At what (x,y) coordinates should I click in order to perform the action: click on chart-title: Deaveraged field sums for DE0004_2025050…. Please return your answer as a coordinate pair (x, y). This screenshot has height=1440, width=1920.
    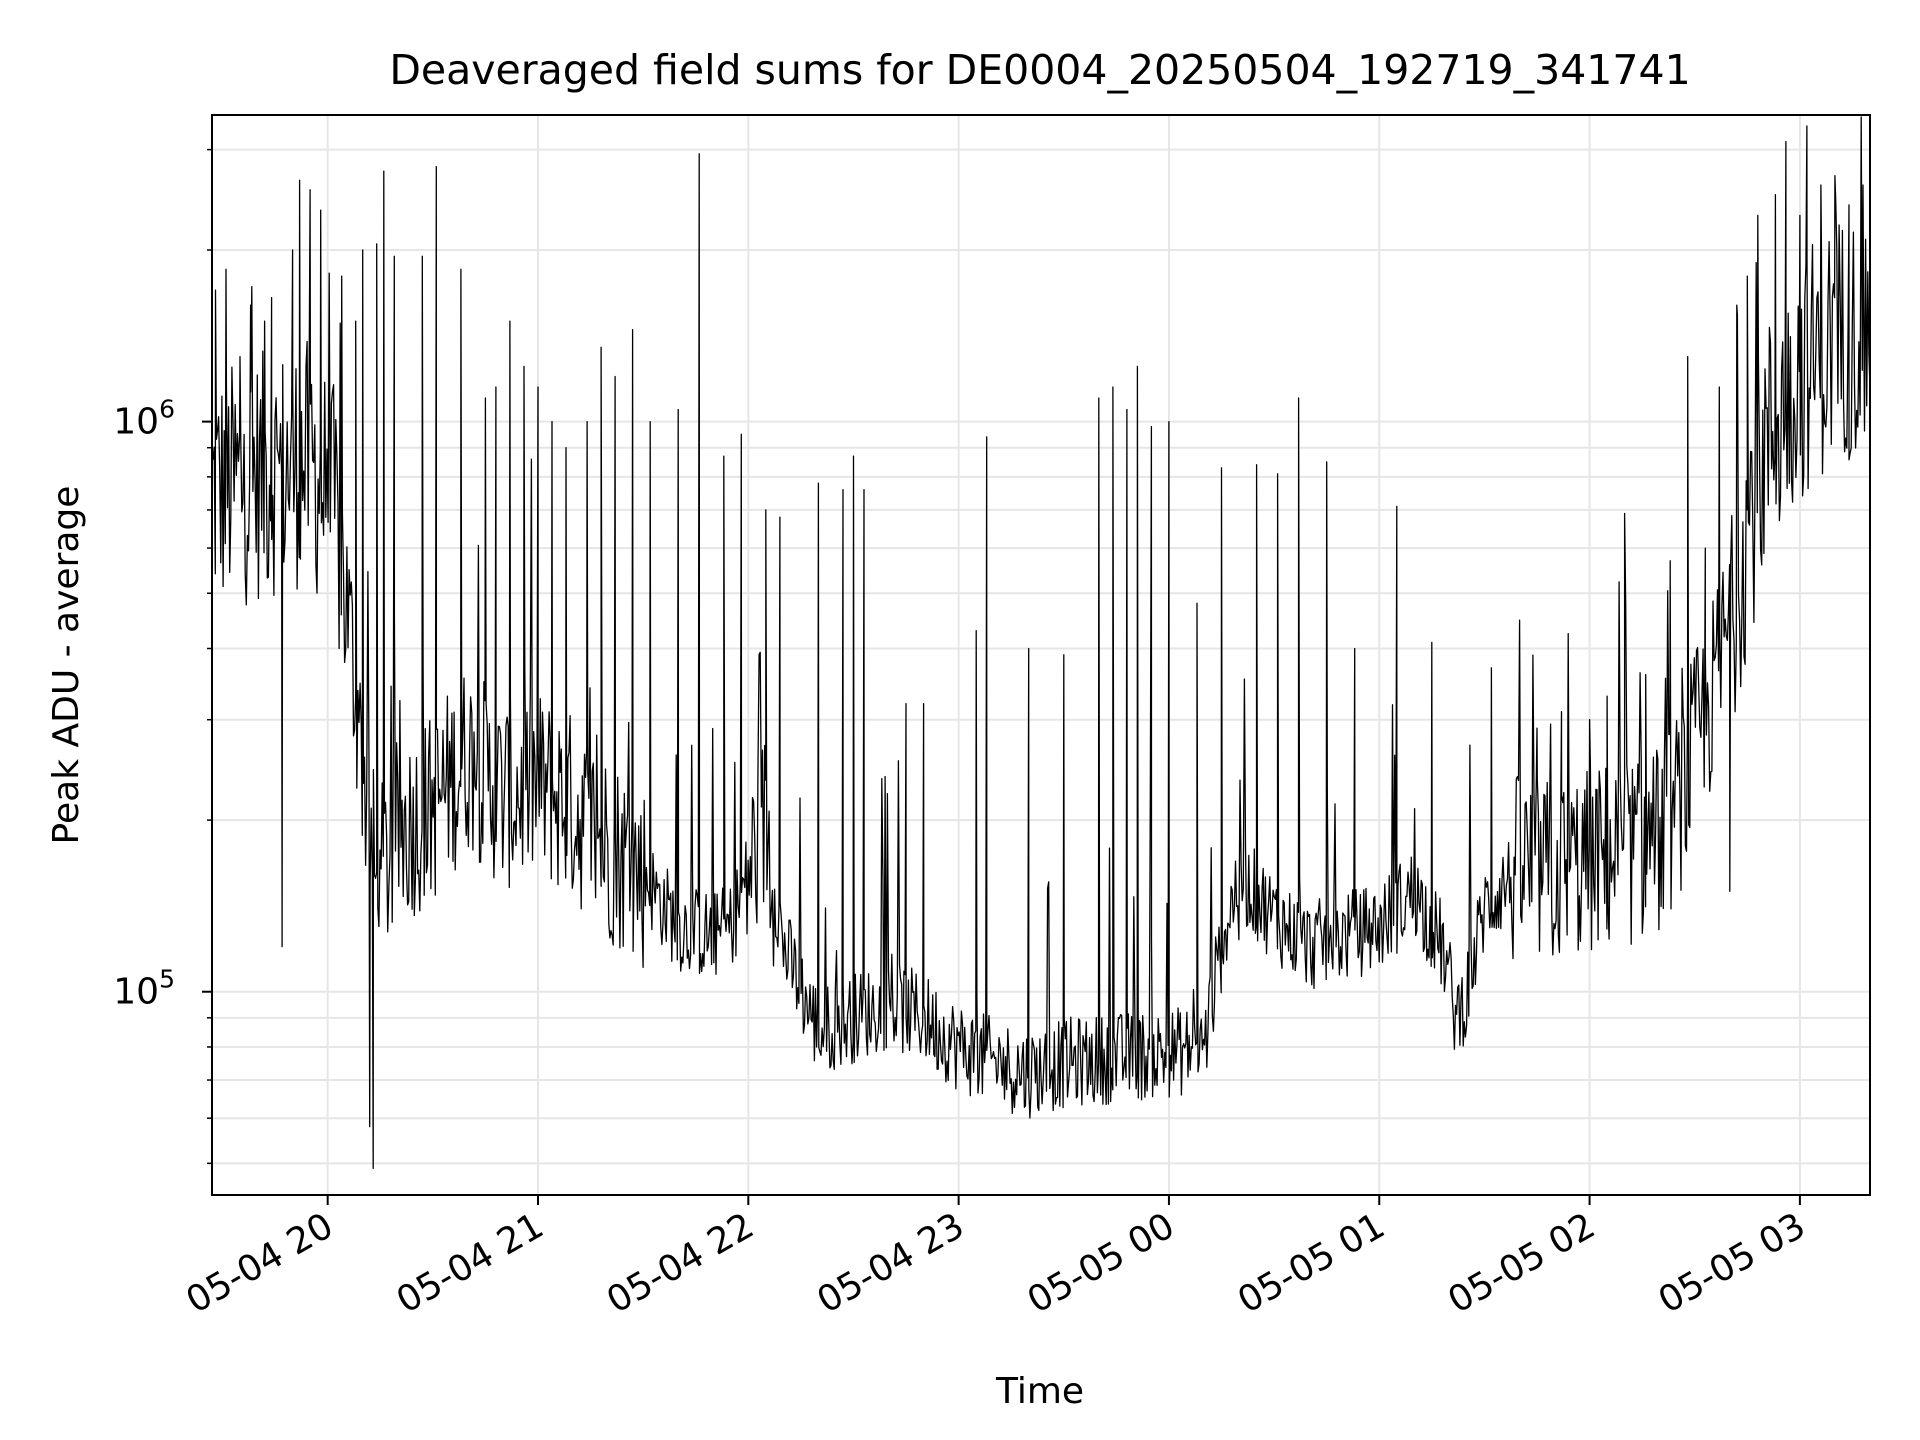
    Looking at the image, I should click on (1039, 70).